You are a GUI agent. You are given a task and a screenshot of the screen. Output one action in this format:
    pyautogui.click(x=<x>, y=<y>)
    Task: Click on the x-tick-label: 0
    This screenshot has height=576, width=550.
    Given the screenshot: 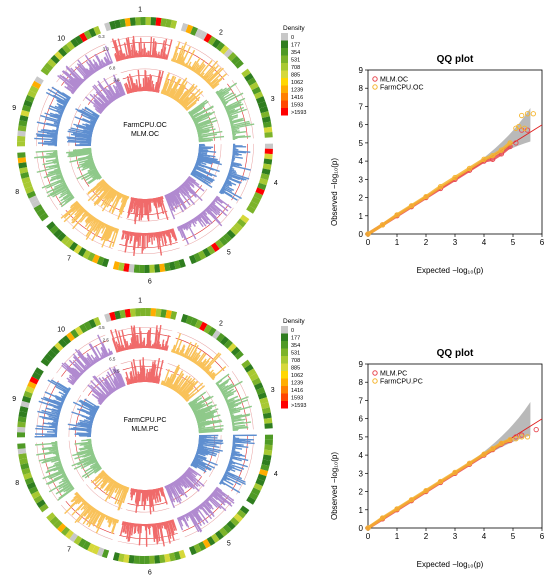 What is the action you would take?
    pyautogui.click(x=368, y=242)
    